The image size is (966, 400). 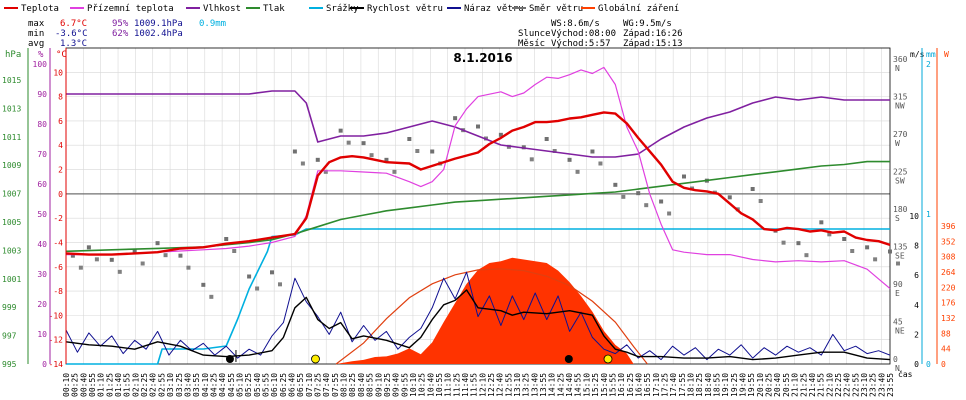 I want to click on x-tick-label: 20:40, so click(x=777, y=385).